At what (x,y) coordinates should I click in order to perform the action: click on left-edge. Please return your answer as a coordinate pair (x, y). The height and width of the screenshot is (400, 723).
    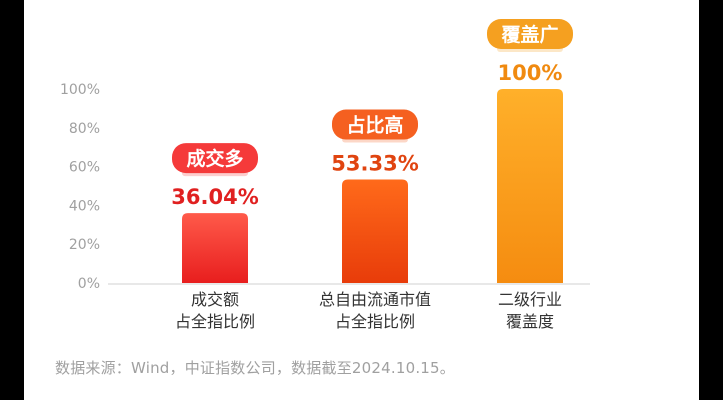
    Looking at the image, I should click on (12, 200).